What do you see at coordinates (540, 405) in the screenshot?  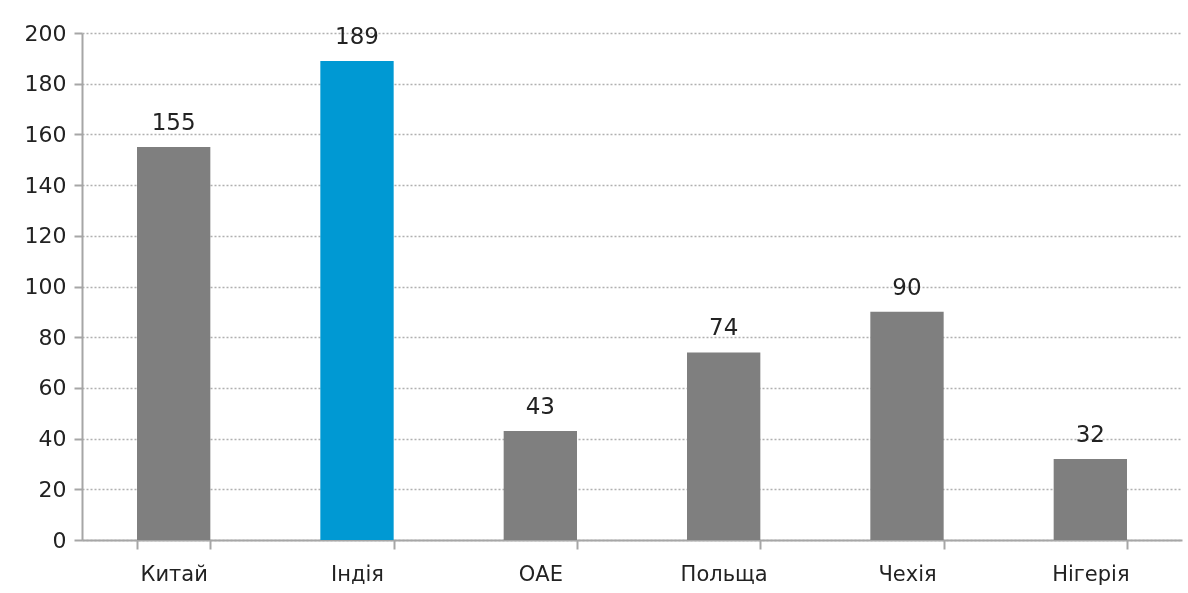 I see `data-label: 43` at bounding box center [540, 405].